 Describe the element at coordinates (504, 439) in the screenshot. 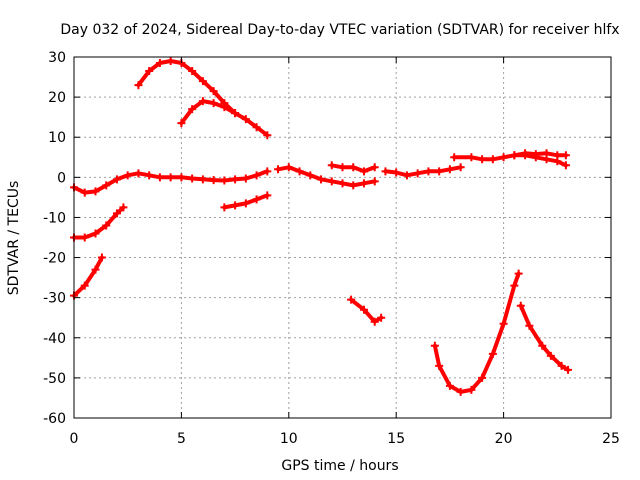

I see `x-tick-label: 20` at that location.